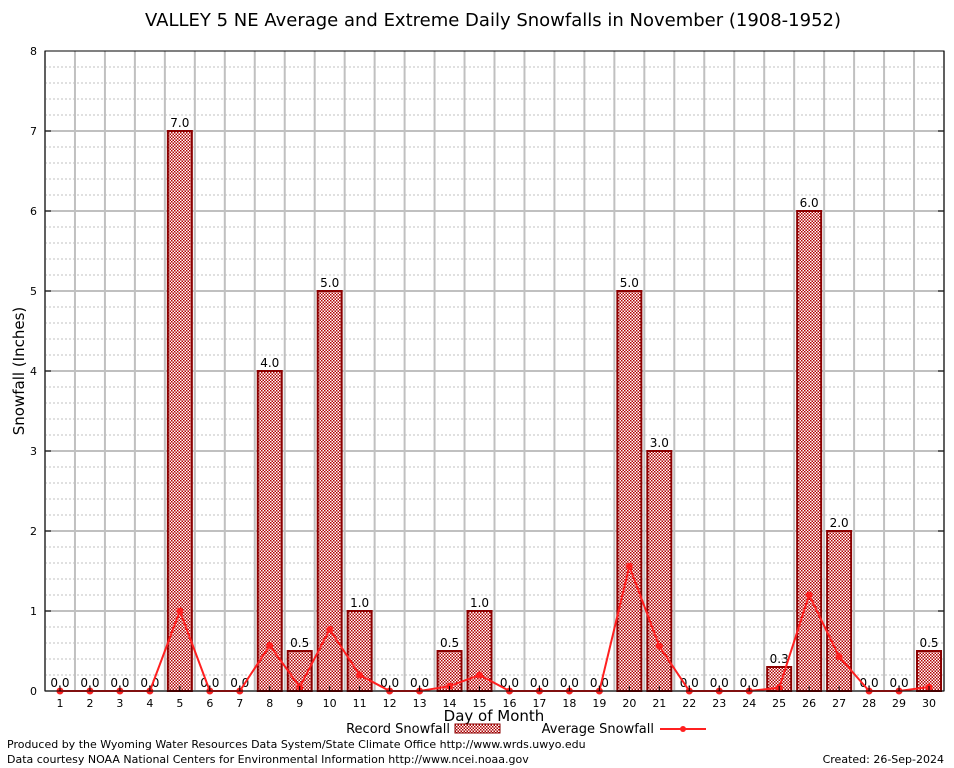 Image resolution: width=954 pixels, height=768 pixels. Describe the element at coordinates (269, 703) in the screenshot. I see `x-tick-label: 8` at that location.